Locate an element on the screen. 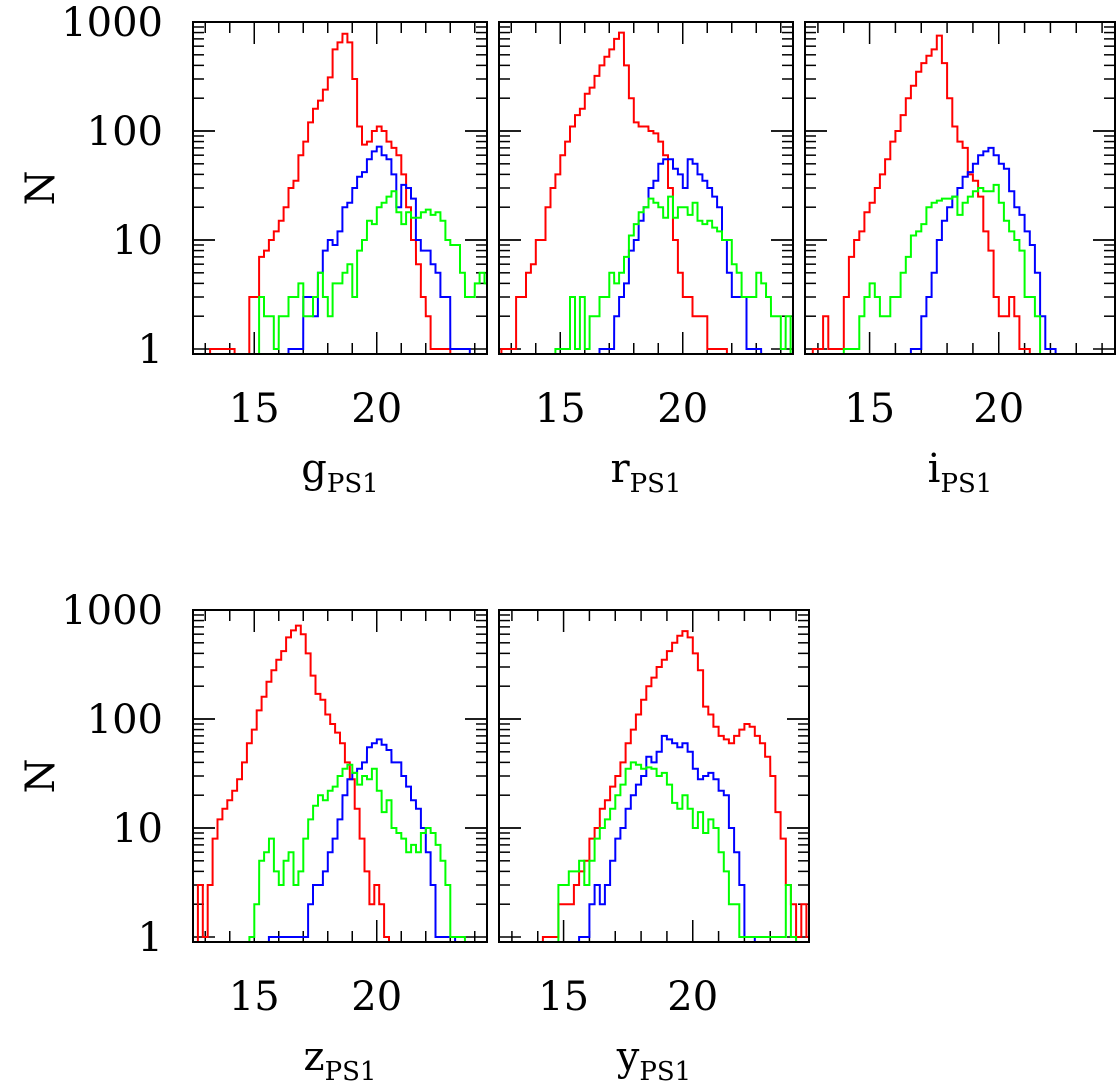  panel-r: 15 20 rPS1 is located at coordinates (646, 260).